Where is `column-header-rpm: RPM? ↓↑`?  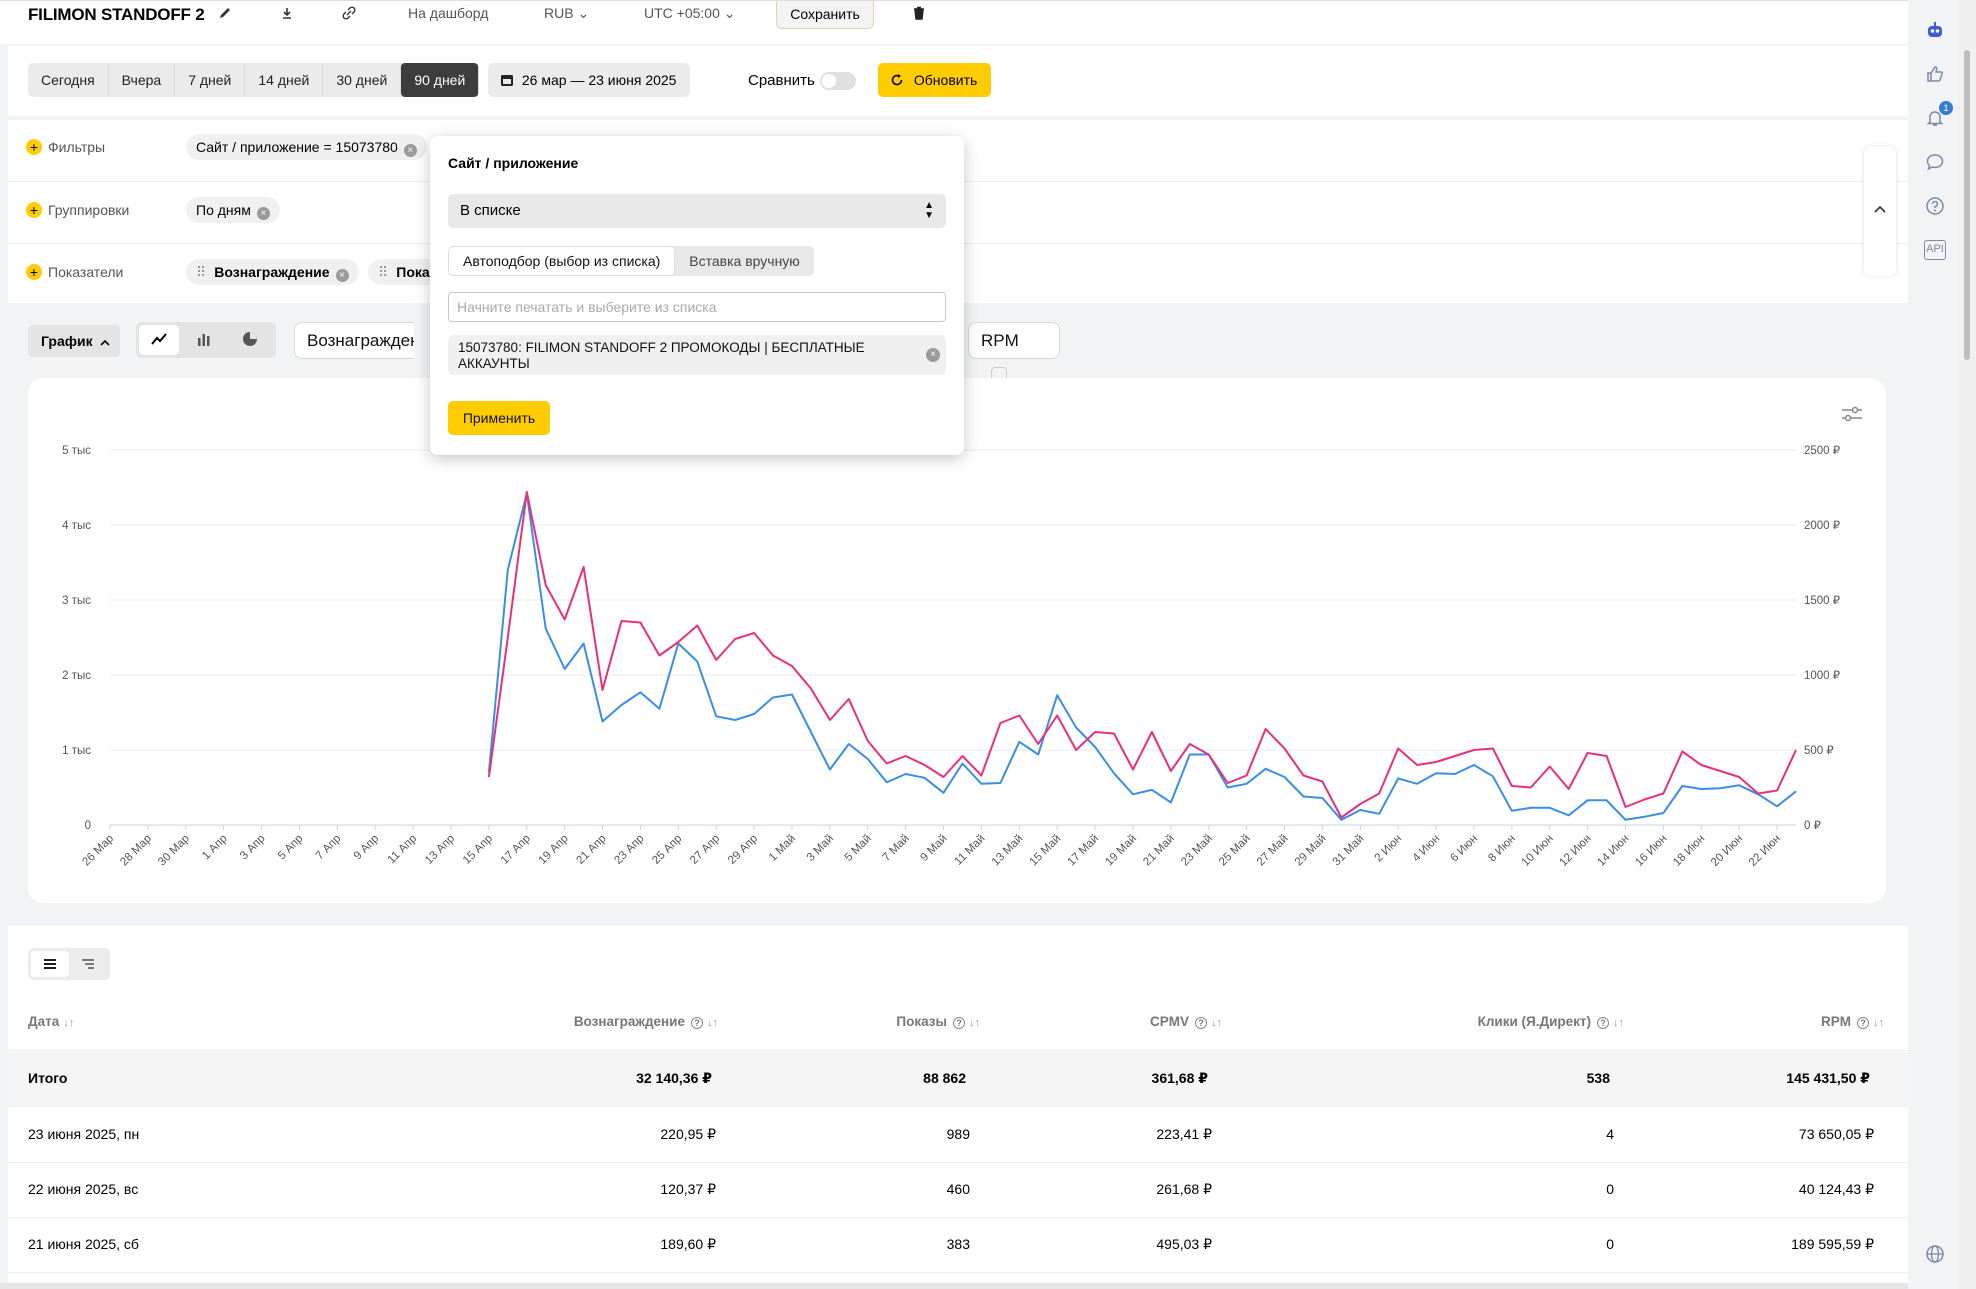 column-header-rpm: RPM? ↓↑ is located at coordinates (1852, 1021).